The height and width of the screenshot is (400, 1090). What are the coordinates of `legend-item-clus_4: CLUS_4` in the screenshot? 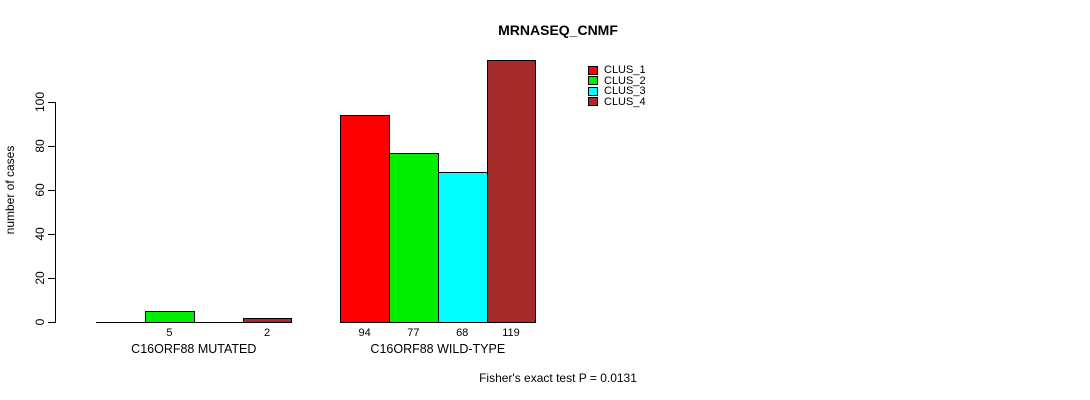 It's located at (617, 101).